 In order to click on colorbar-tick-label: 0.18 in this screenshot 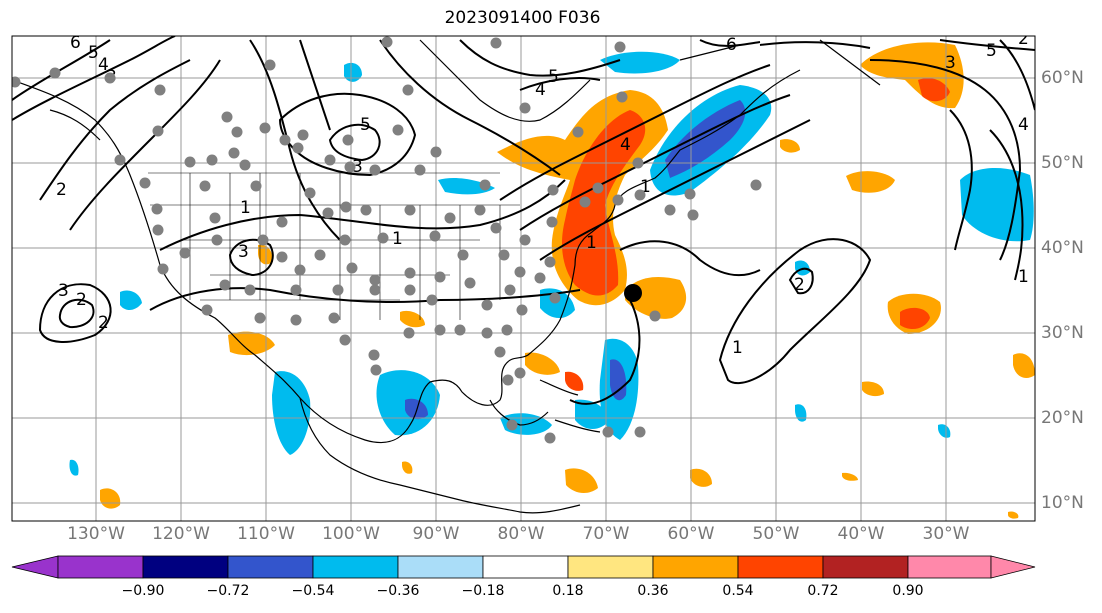, I will do `click(568, 591)`.